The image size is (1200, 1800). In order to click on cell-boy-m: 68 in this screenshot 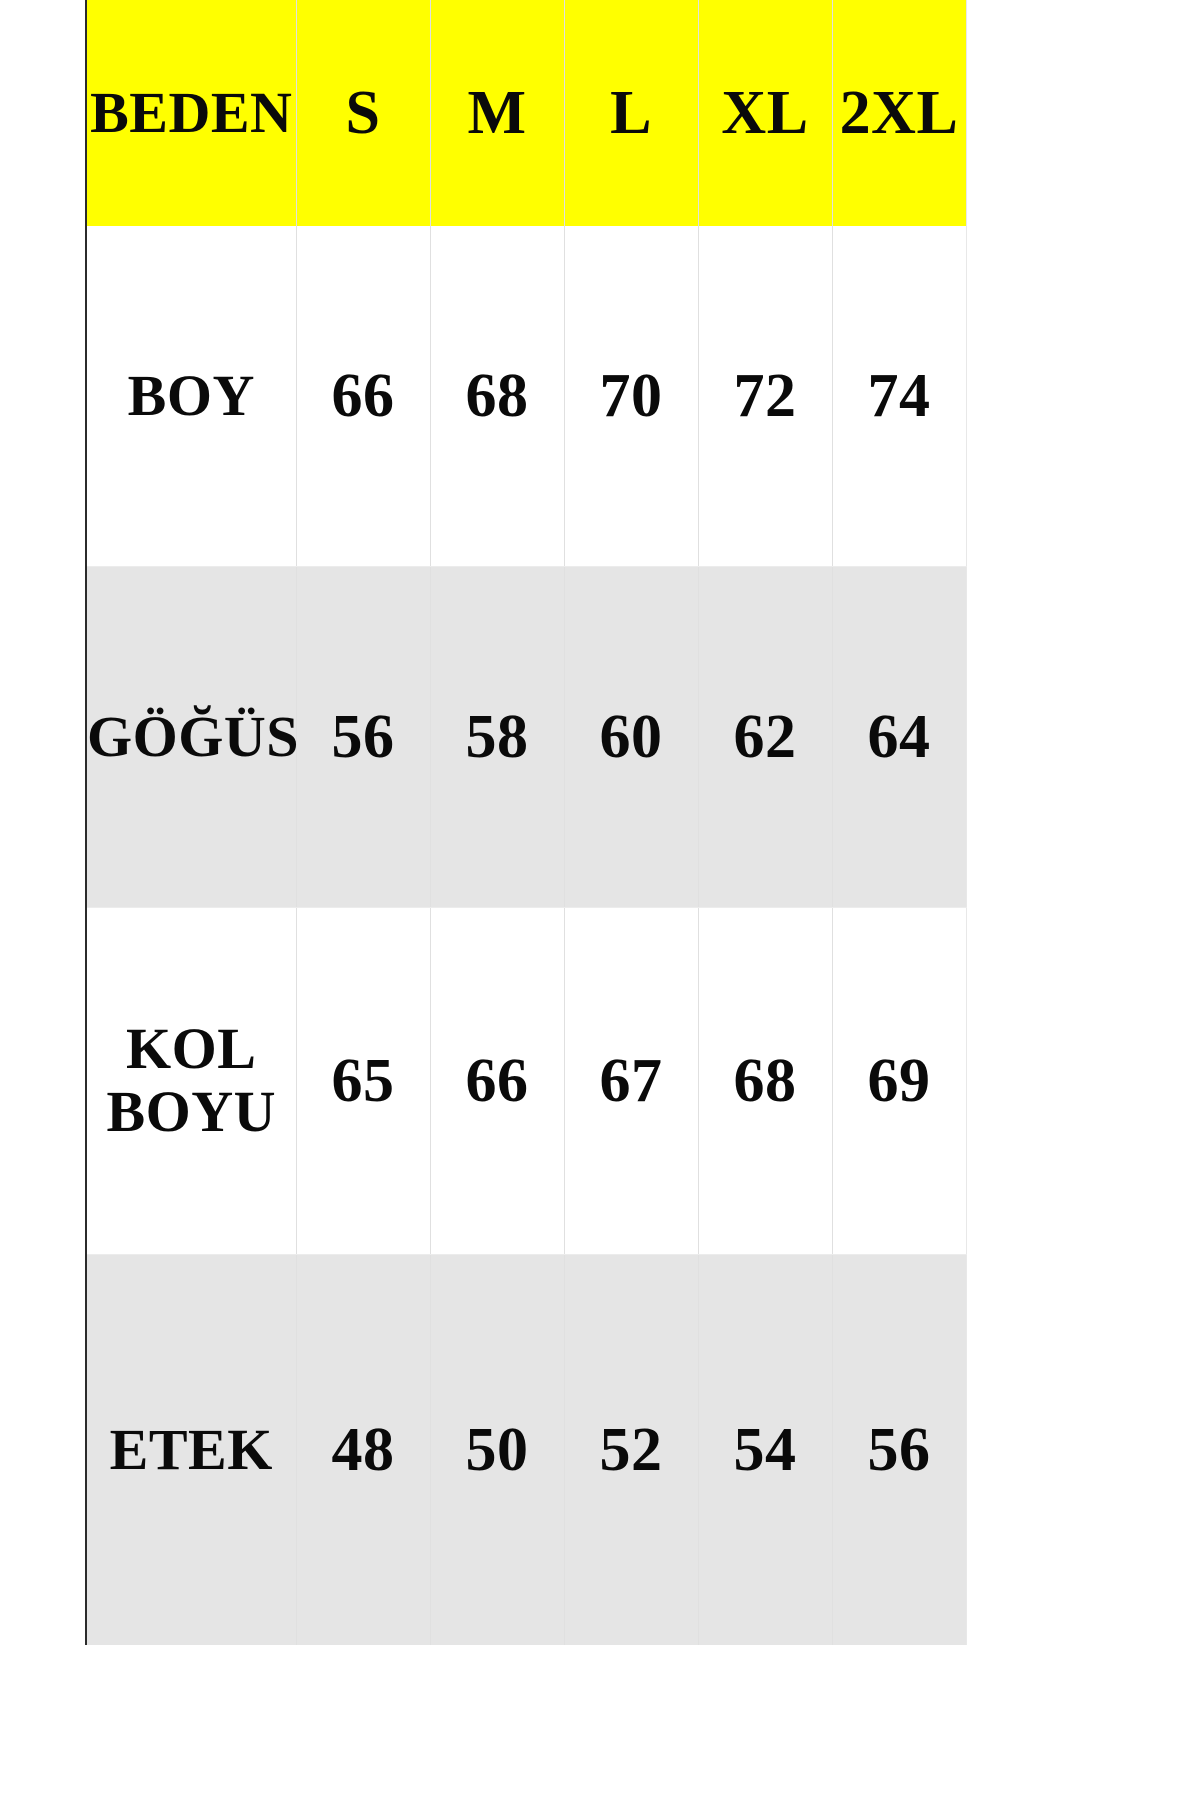, I will do `click(497, 396)`.